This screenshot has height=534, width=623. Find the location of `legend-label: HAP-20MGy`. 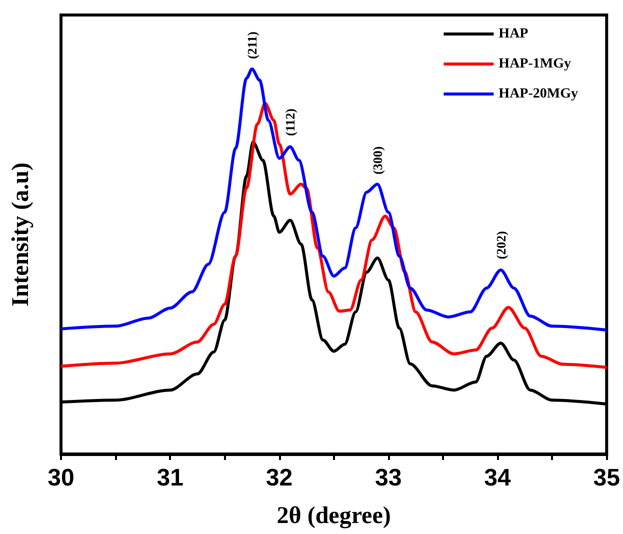

legend-label: HAP-20MGy is located at coordinates (538, 94).